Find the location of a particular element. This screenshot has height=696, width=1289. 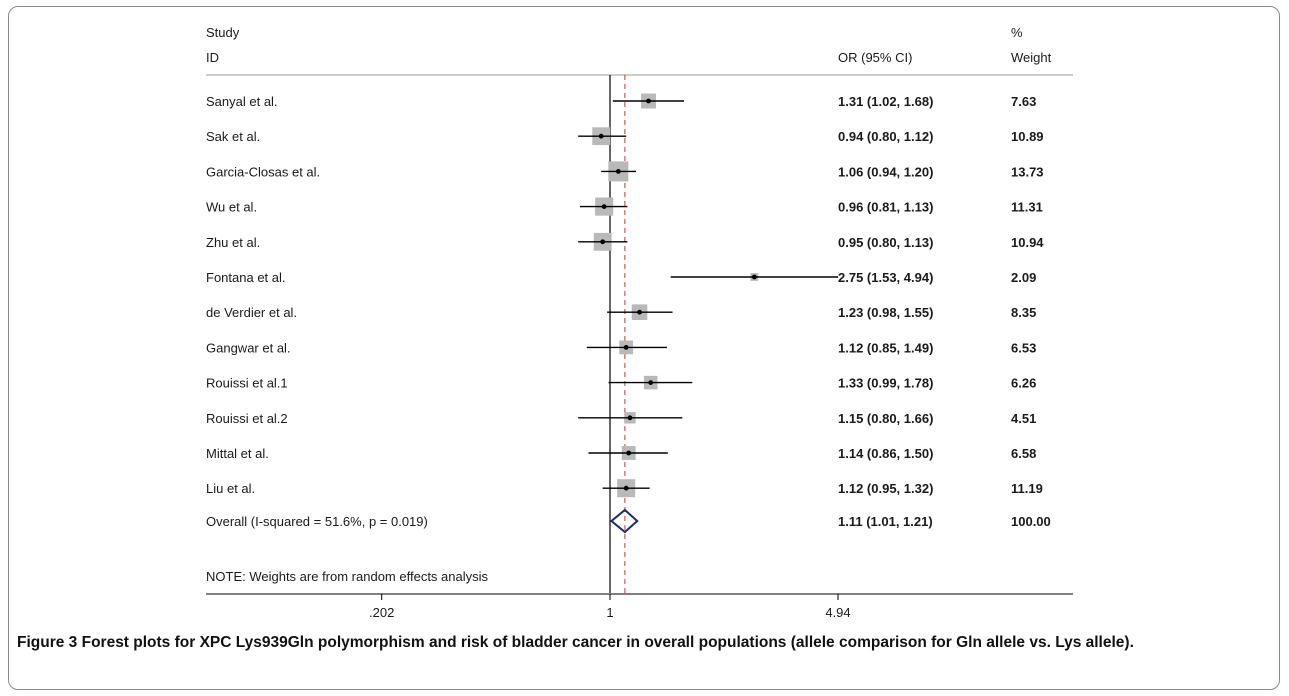

study-name: Rouissi et al.2 is located at coordinates (247, 418).